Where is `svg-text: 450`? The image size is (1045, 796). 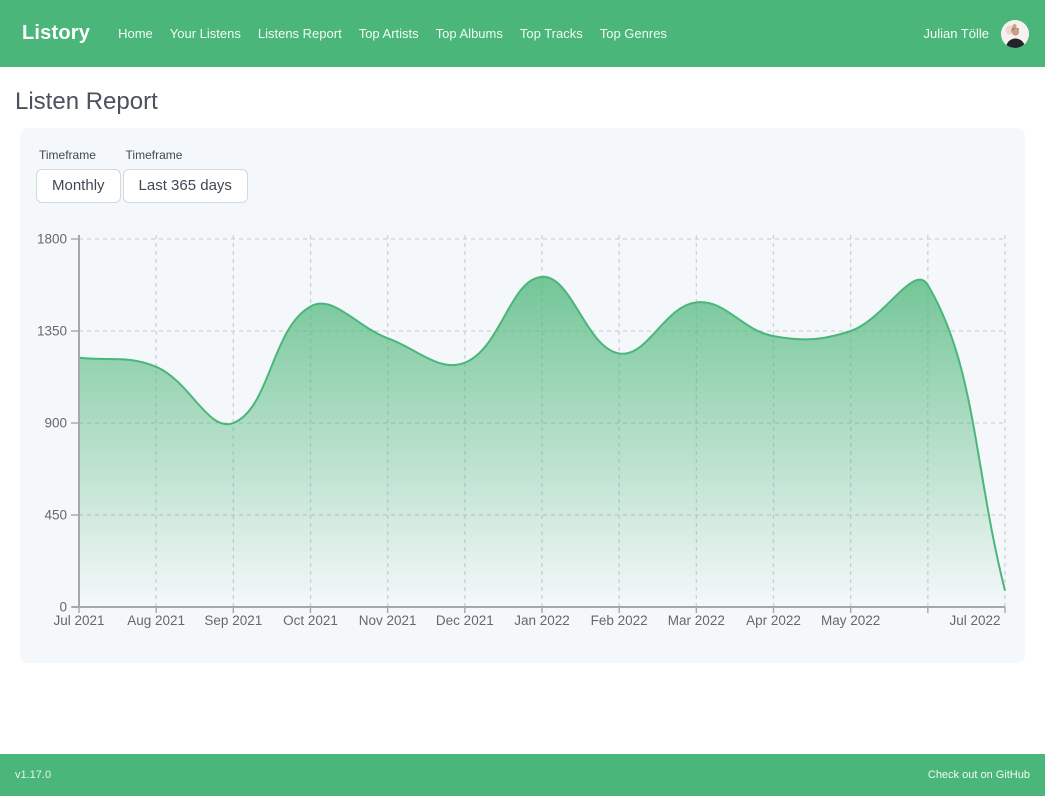
svg-text: 450 is located at coordinates (55, 515).